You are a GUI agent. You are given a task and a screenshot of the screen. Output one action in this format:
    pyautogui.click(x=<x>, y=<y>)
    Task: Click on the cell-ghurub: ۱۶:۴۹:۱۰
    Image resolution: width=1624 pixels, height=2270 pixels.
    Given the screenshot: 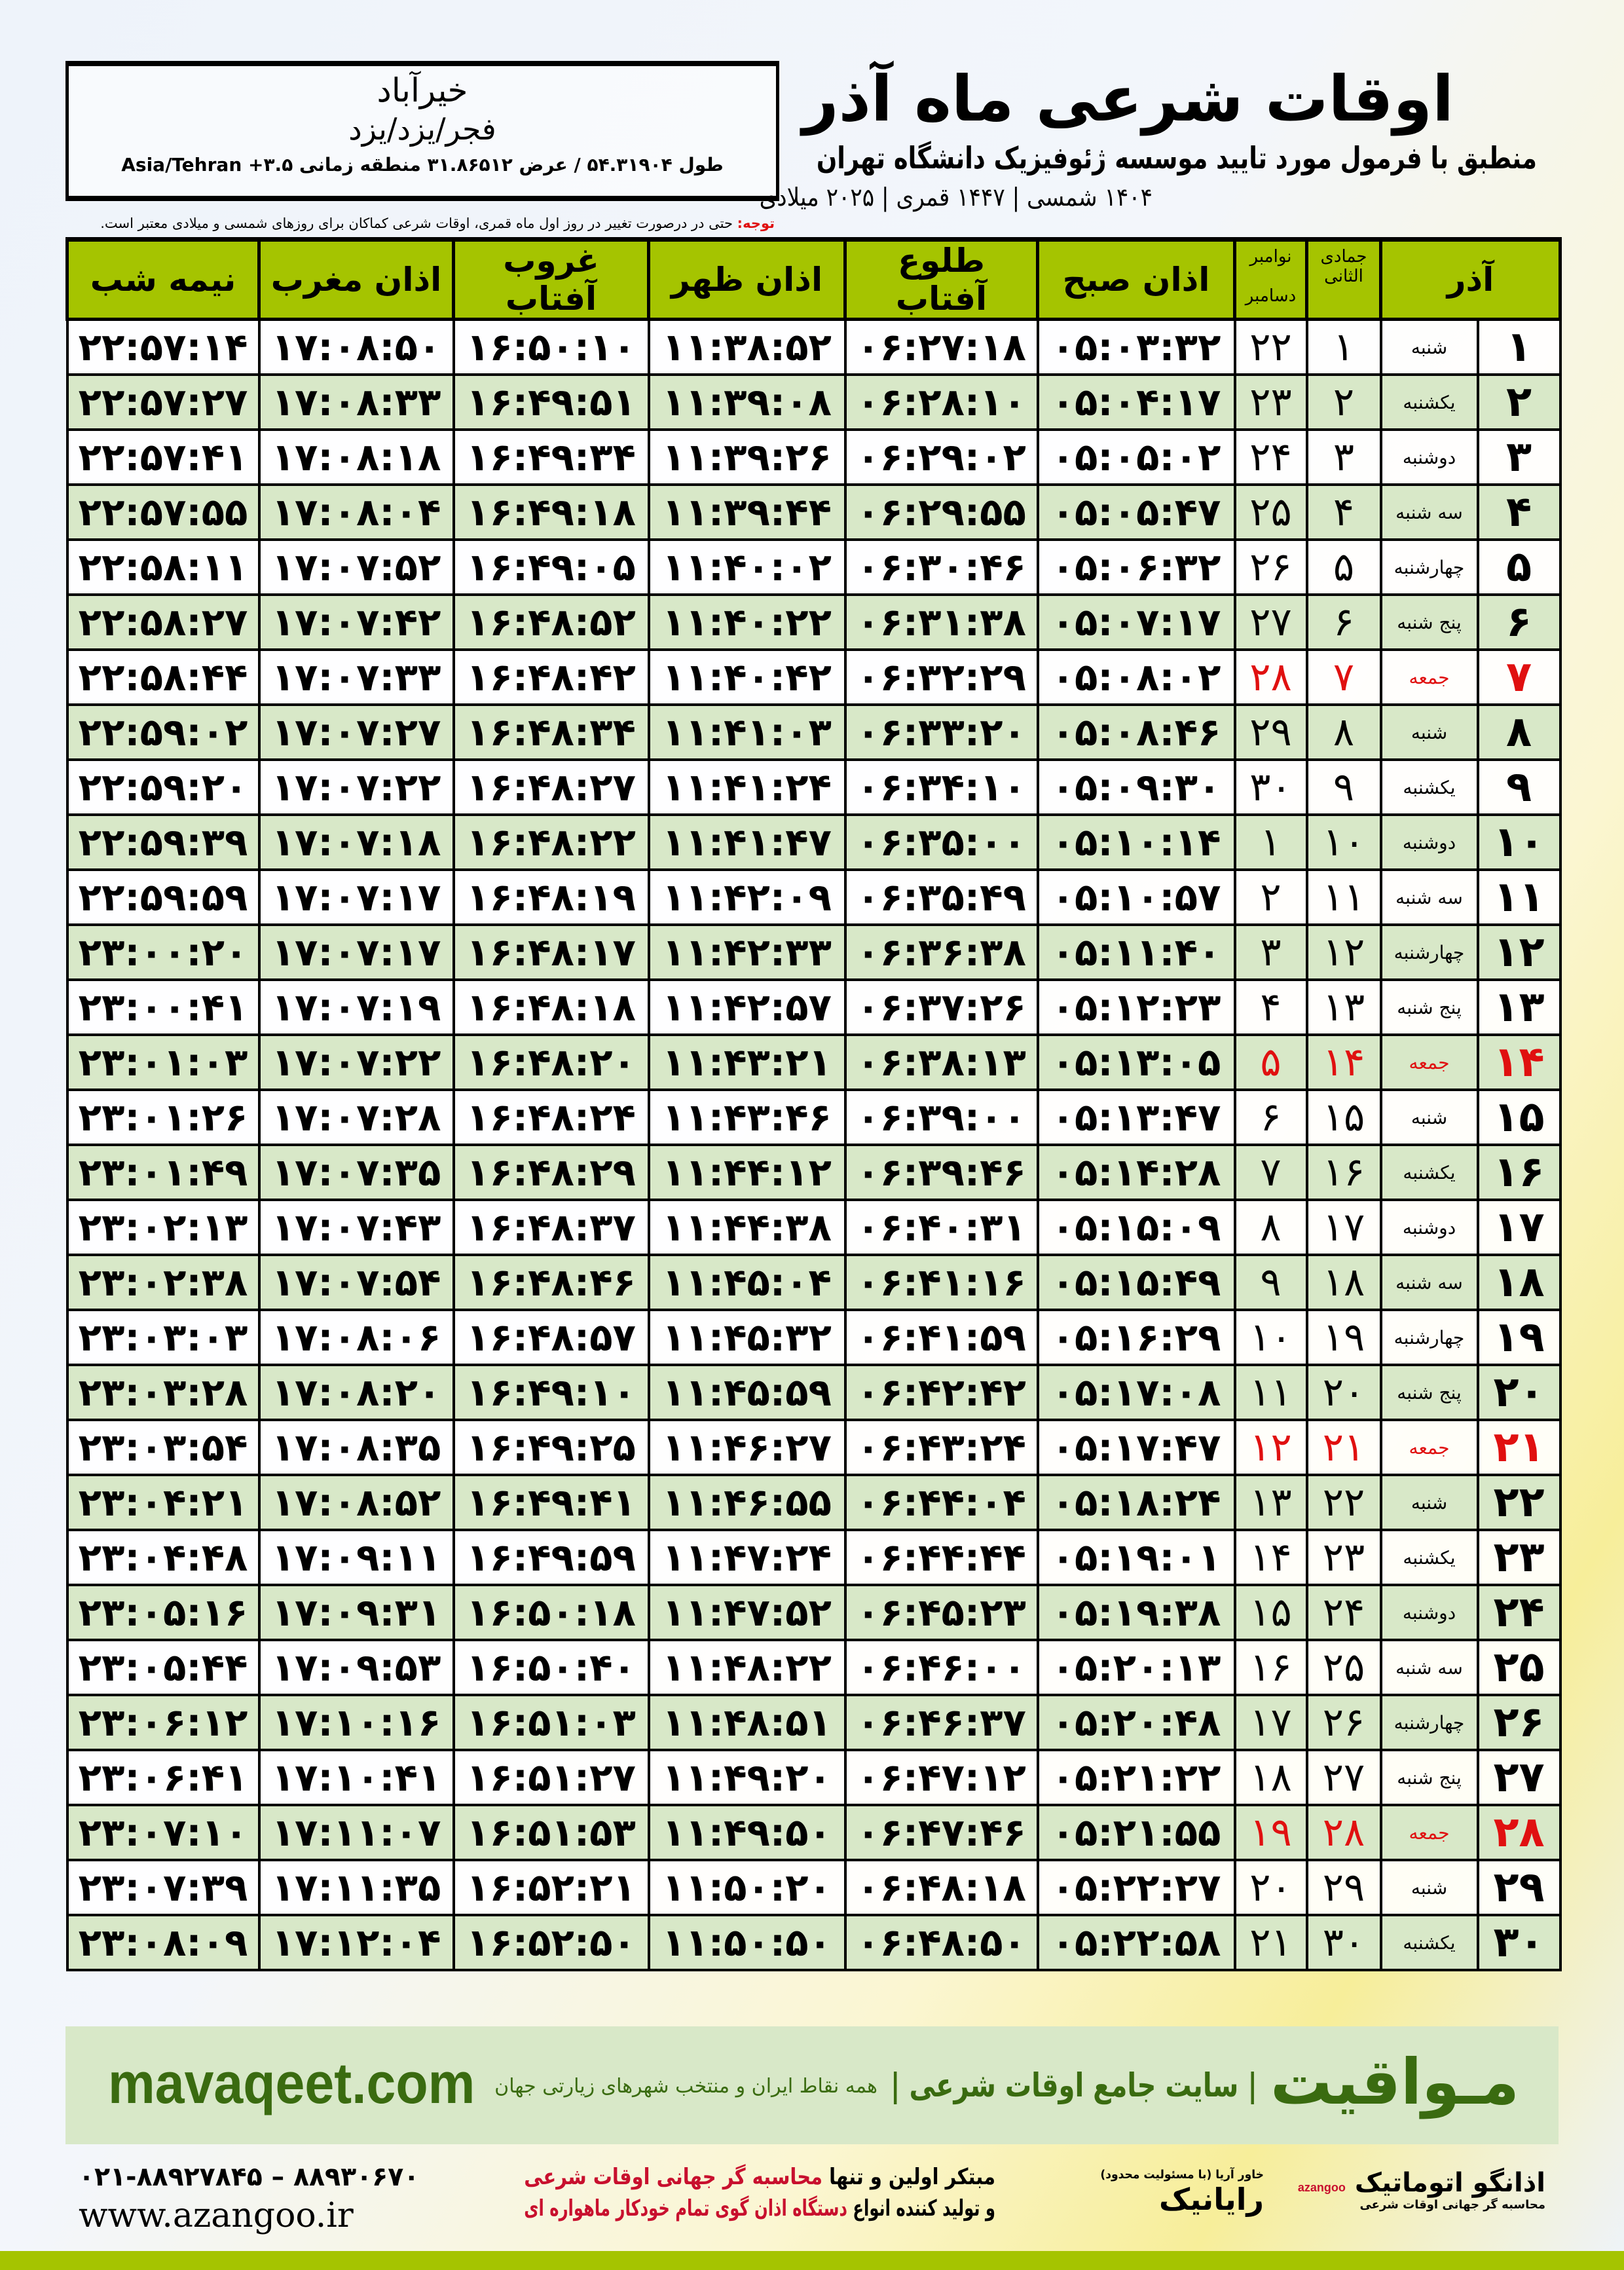 What is the action you would take?
    pyautogui.click(x=551, y=1392)
    